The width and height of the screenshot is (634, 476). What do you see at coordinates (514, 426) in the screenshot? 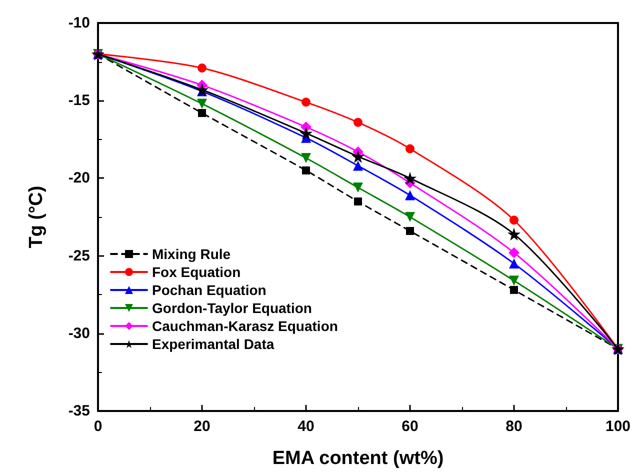
I see `x-tick-label: 80` at bounding box center [514, 426].